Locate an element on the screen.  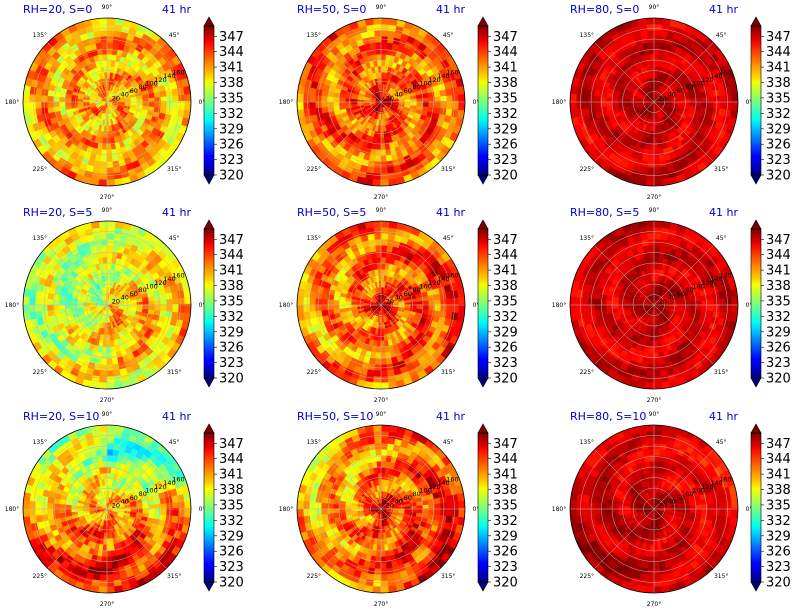
colorbar-tick-label: 341 is located at coordinates (231, 68).